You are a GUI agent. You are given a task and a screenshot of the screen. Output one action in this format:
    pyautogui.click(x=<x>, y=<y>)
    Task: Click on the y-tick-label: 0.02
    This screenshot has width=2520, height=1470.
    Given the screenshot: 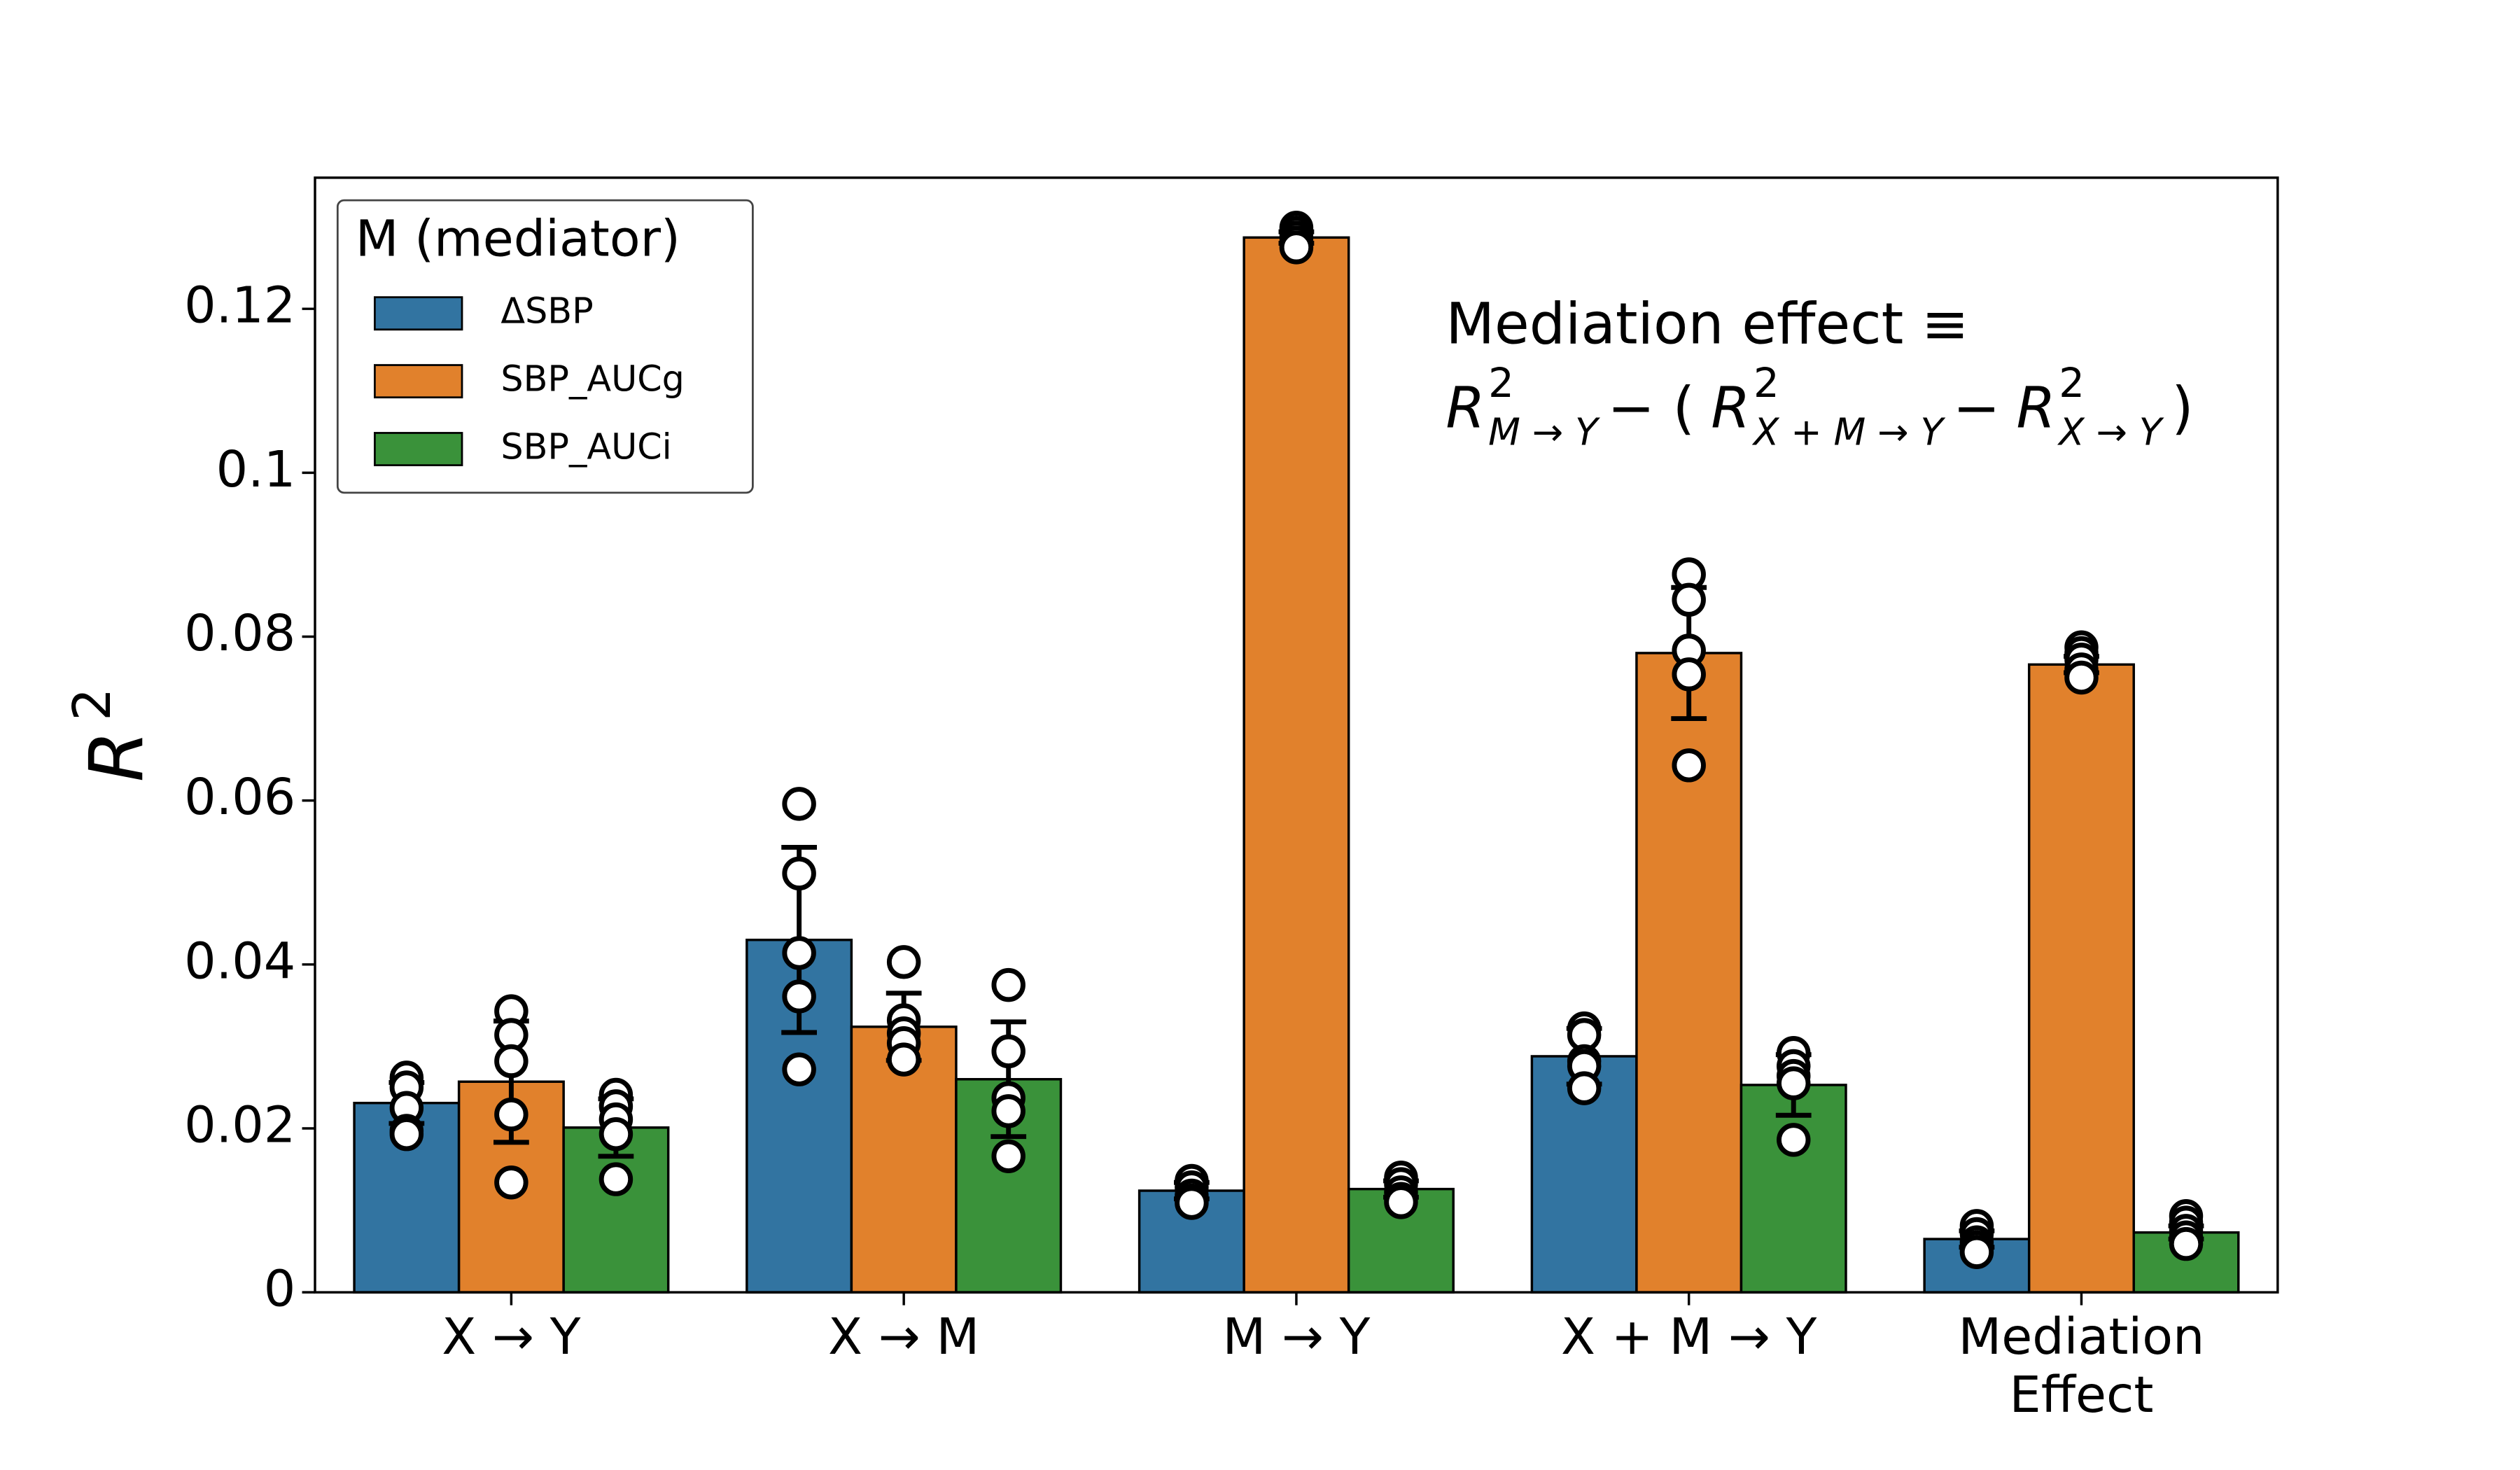 What is the action you would take?
    pyautogui.click(x=239, y=1125)
    